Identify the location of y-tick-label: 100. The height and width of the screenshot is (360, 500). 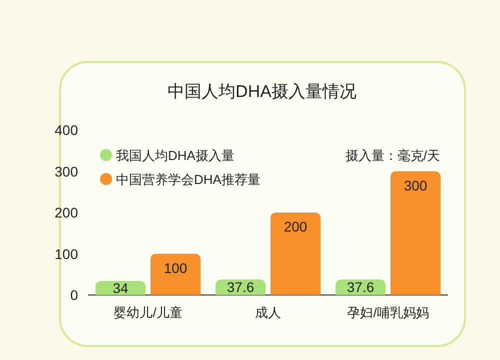
(66, 254).